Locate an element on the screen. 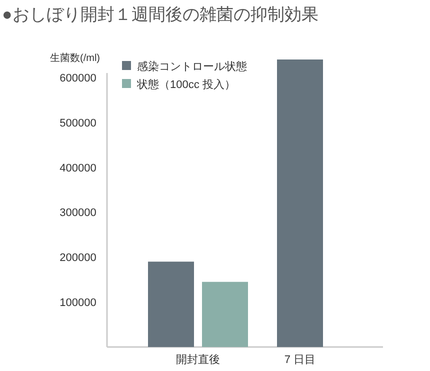  y-tick-label: 600000 is located at coordinates (78, 78).